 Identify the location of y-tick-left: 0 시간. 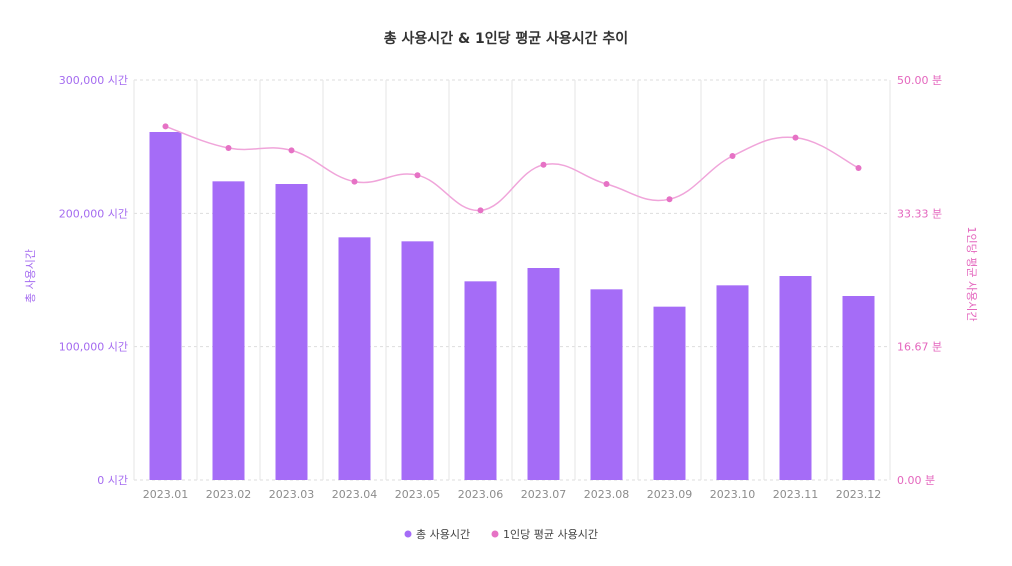
(112, 480).